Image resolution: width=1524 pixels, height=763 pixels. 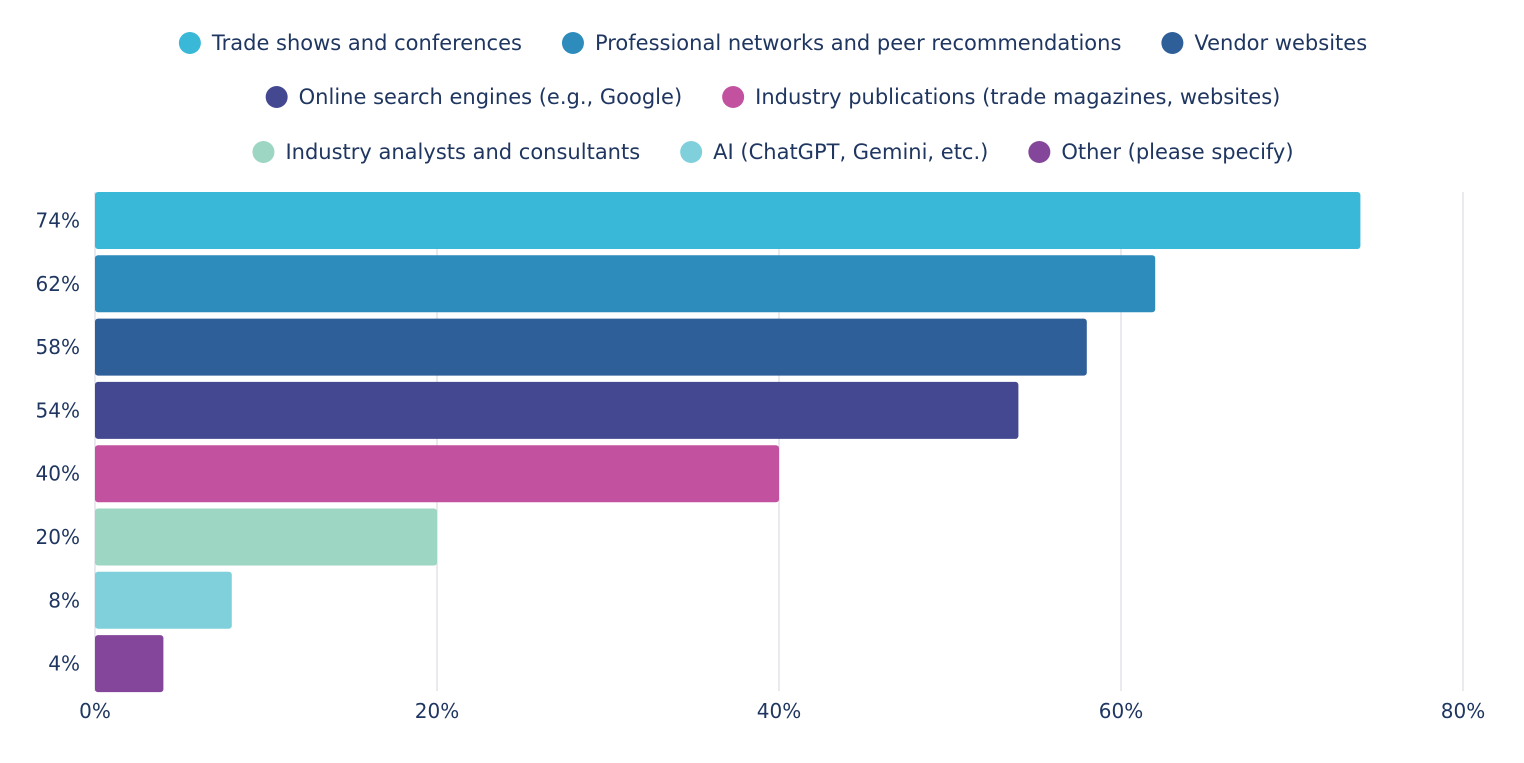 I want to click on bar-label-0: 74%, so click(x=58, y=221).